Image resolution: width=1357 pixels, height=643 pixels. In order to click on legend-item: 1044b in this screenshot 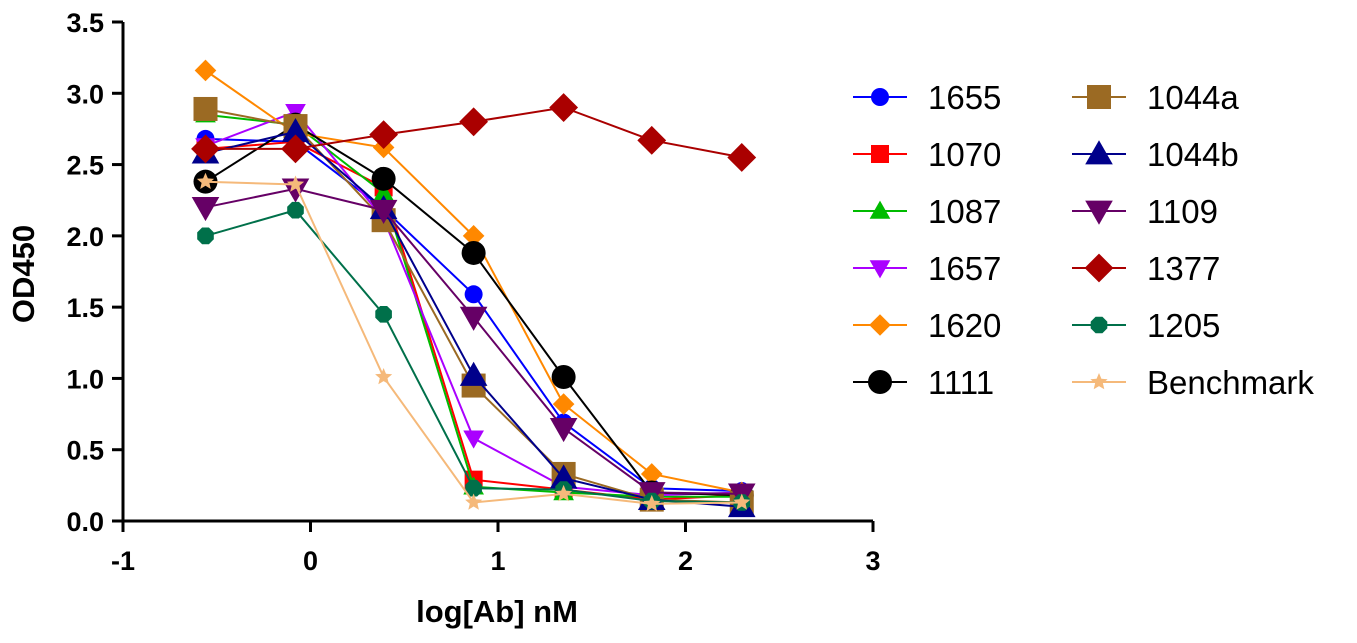, I will do `click(1155, 154)`.